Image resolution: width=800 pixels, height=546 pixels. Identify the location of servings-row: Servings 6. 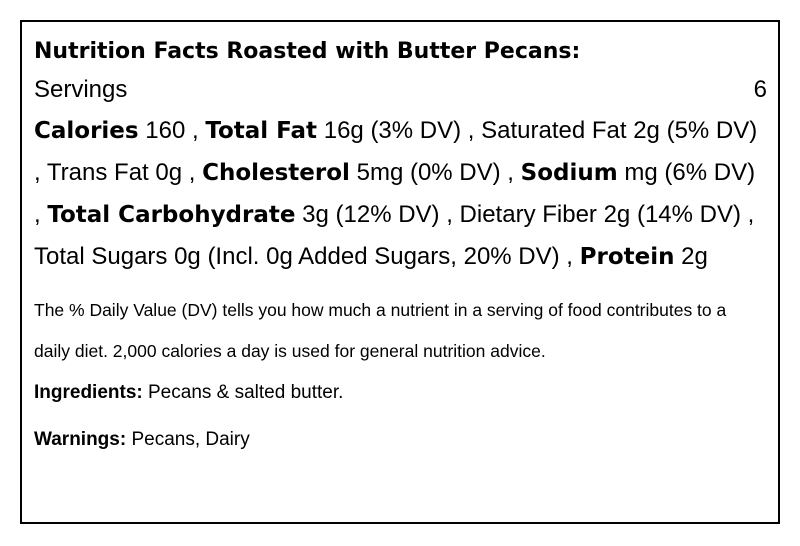
(400, 90).